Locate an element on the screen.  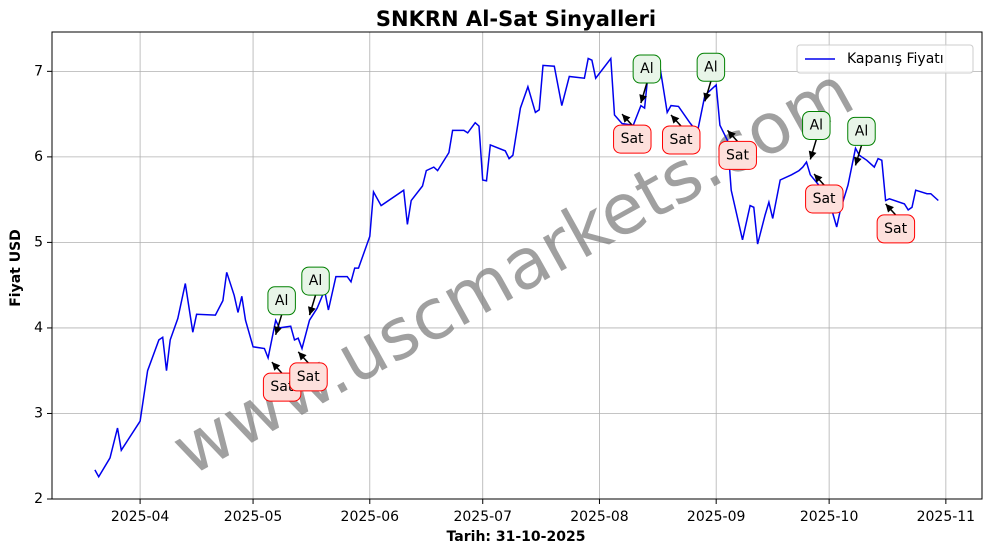
chart-title: SNKRN Al-Sat Sinyalleri is located at coordinates (516, 19).